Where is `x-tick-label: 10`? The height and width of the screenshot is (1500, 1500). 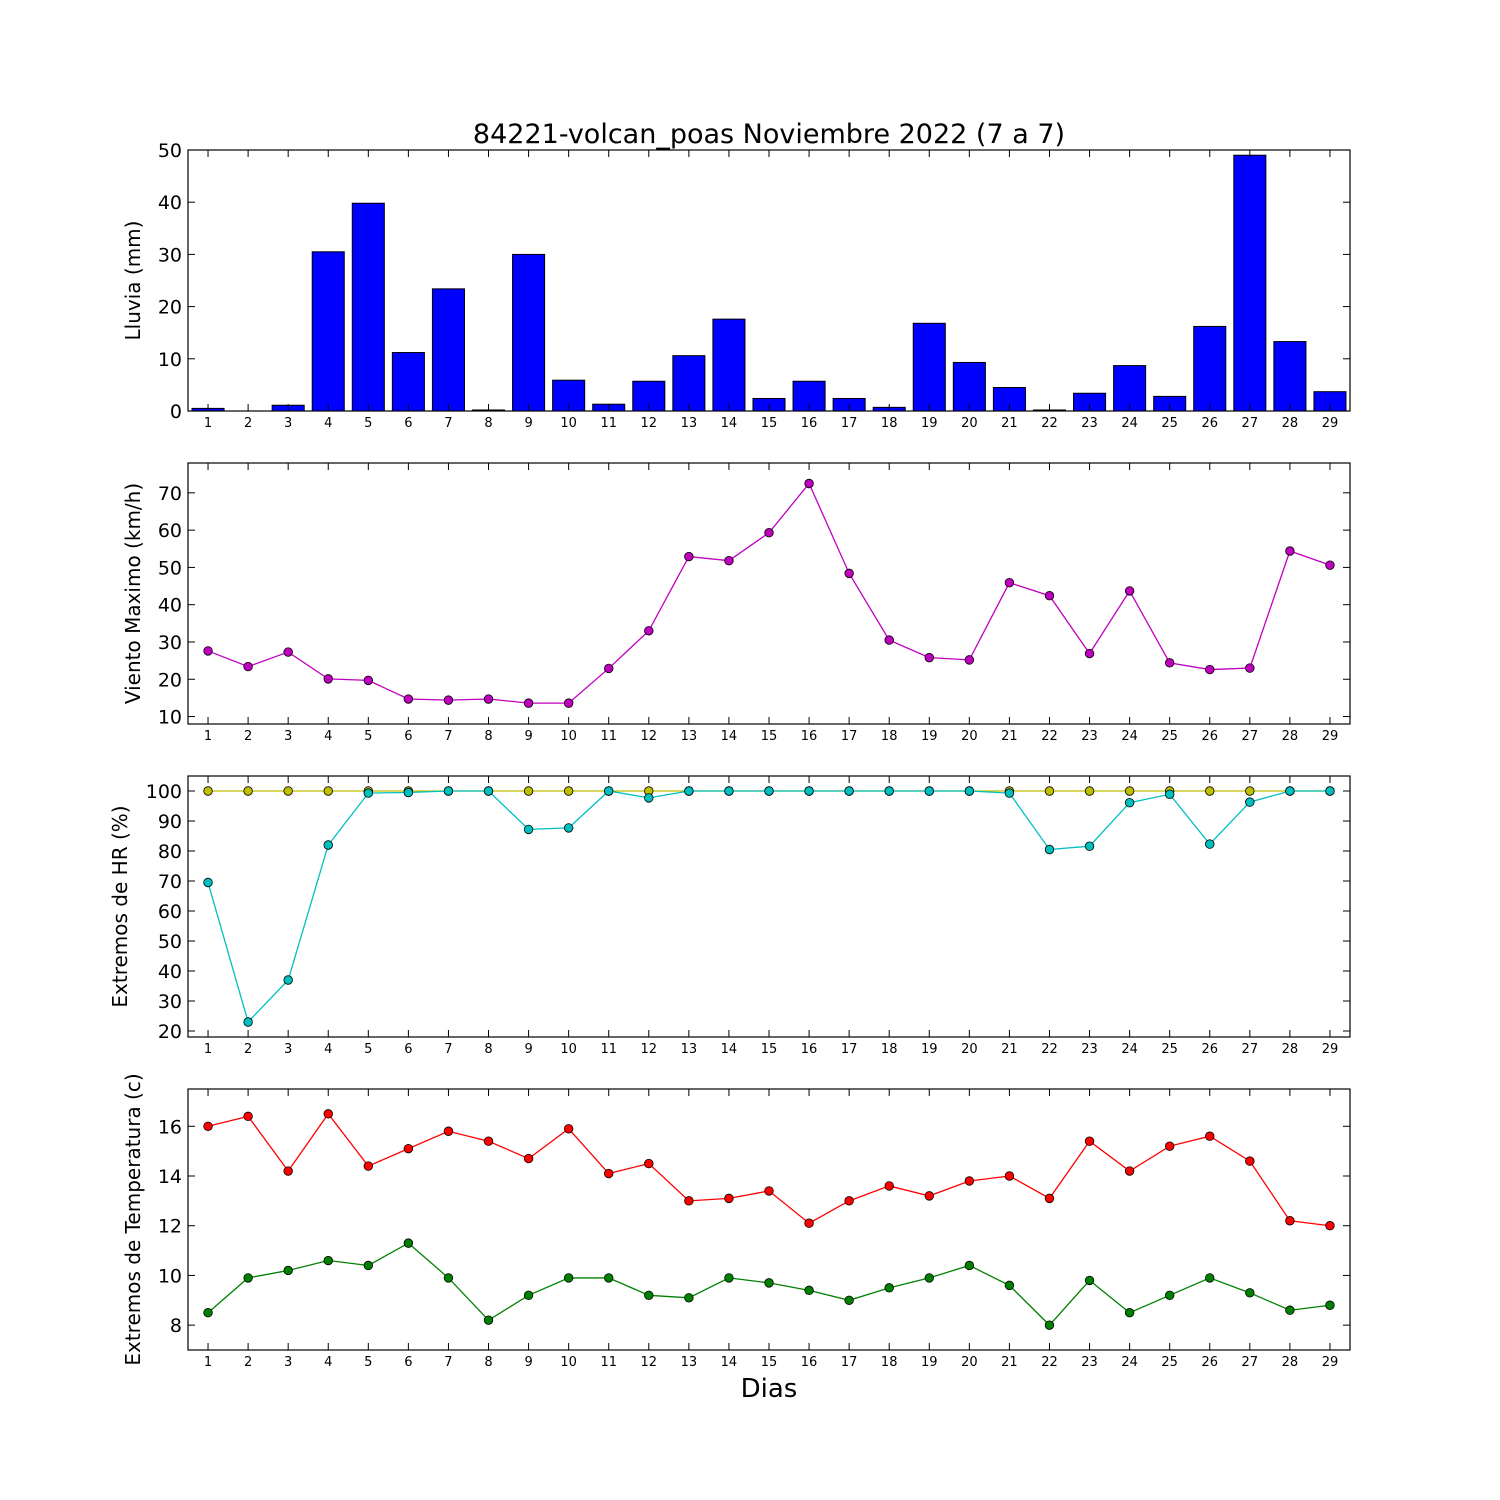 x-tick-label: 10 is located at coordinates (568, 1362).